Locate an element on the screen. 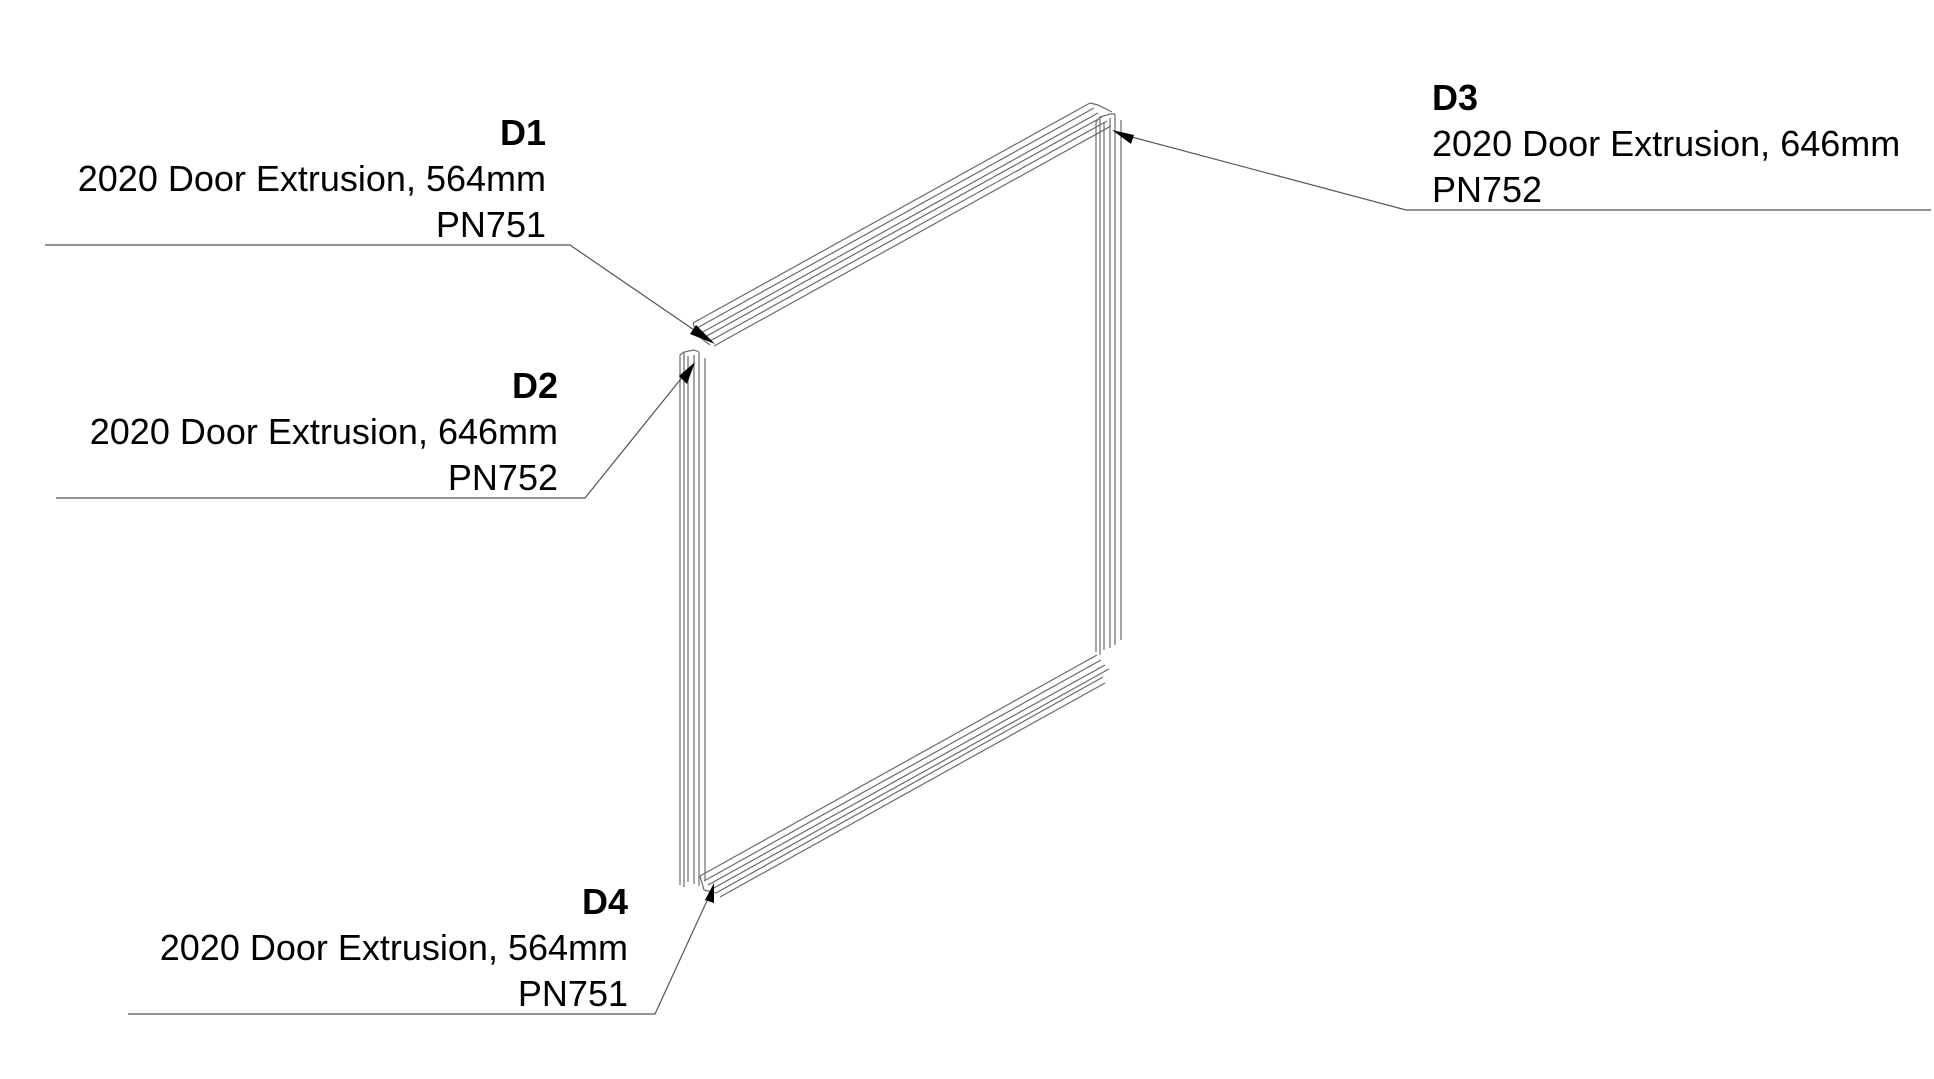 This screenshot has width=1934, height=1079. arrowhead-d3 is located at coordinates (1123, 137).